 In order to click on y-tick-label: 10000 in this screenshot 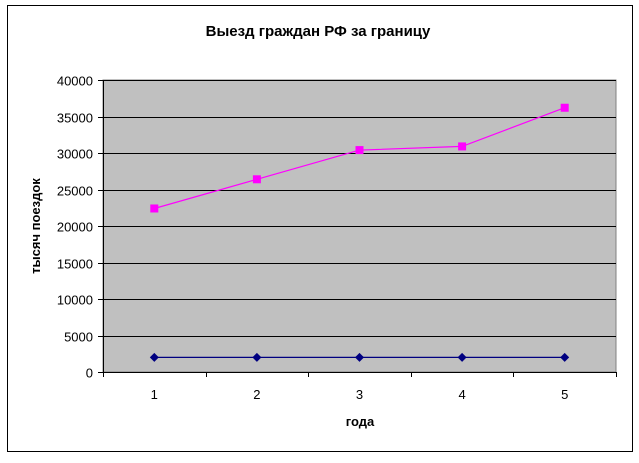, I will do `click(75, 300)`.